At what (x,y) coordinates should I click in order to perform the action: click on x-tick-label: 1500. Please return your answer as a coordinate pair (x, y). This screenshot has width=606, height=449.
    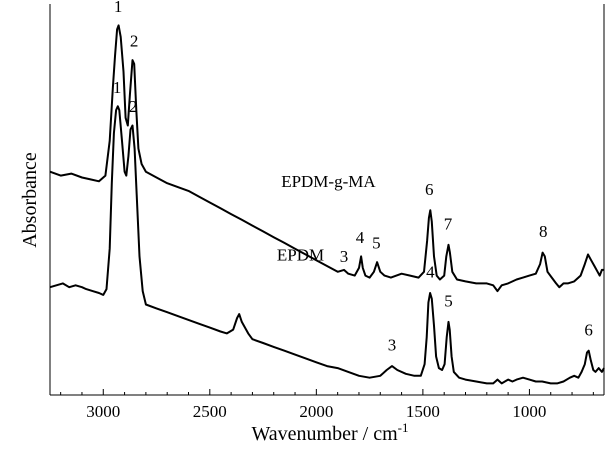
    Looking at the image, I should click on (423, 411).